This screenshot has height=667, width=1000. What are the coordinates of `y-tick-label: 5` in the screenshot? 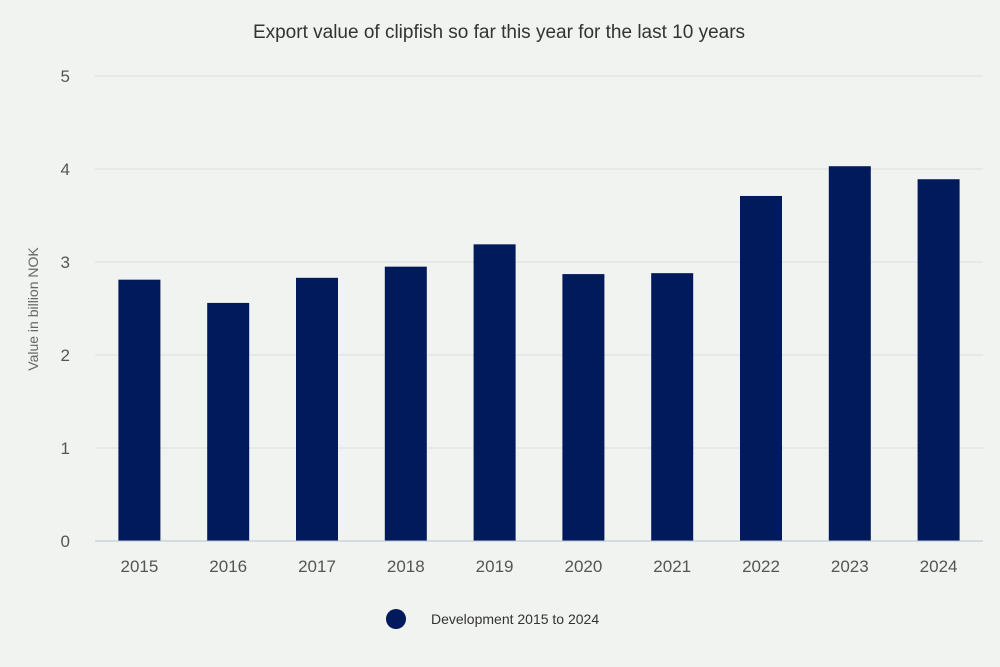 It's located at (65, 76).